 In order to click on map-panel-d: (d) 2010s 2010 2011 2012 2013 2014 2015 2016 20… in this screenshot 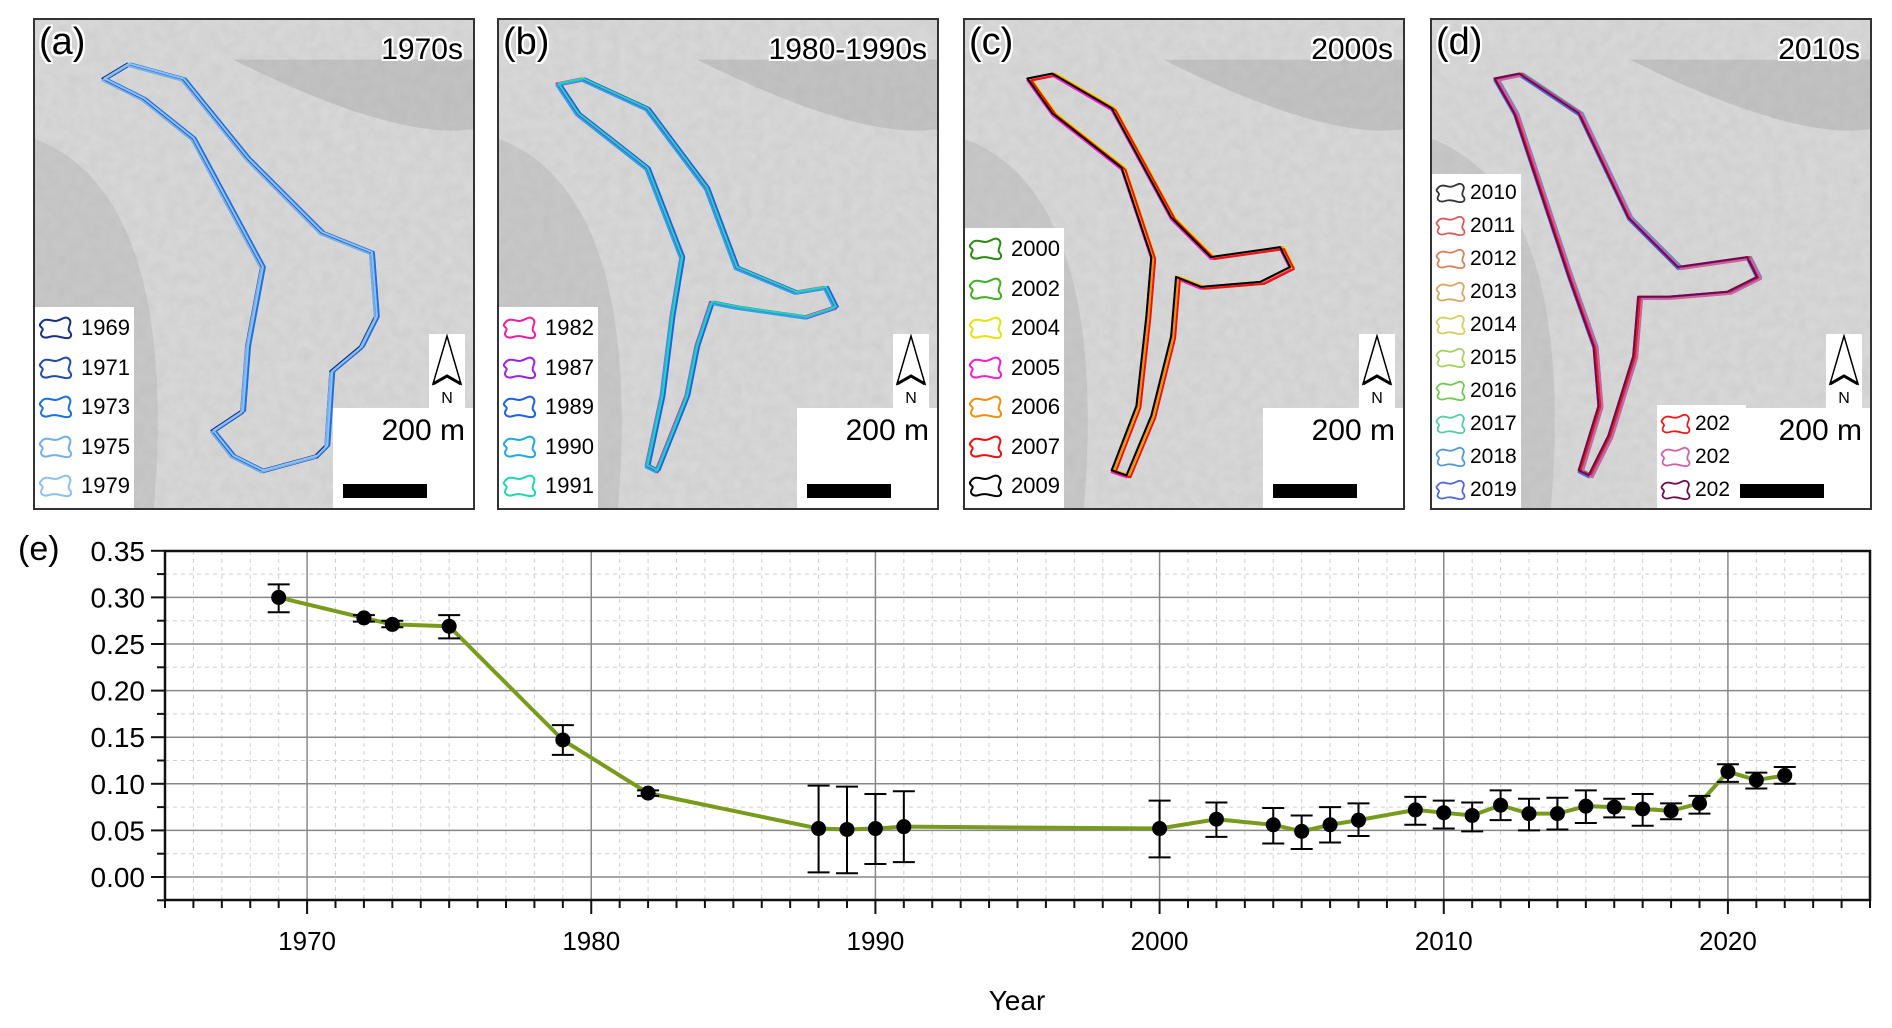, I will do `click(1651, 264)`.